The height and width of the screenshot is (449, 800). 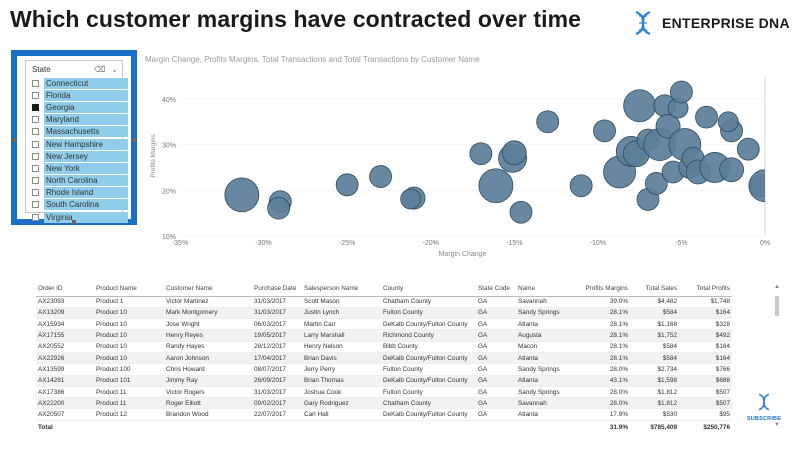 I want to click on slicer-item: Georgia, so click(x=80, y=107).